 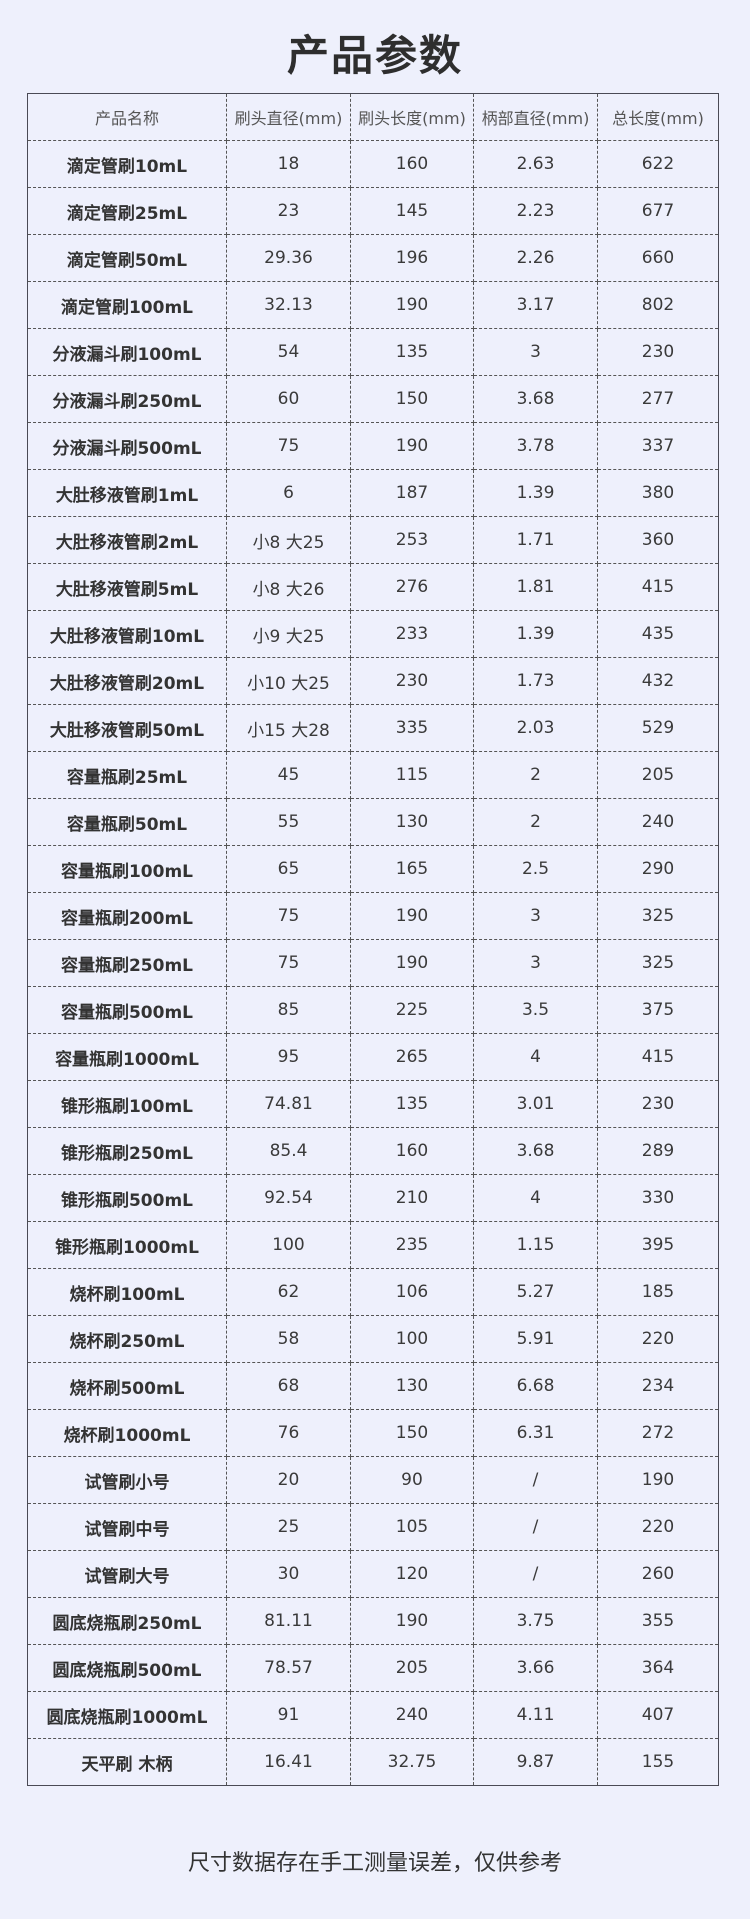 What do you see at coordinates (412, 1480) in the screenshot?
I see `value-cell: 90` at bounding box center [412, 1480].